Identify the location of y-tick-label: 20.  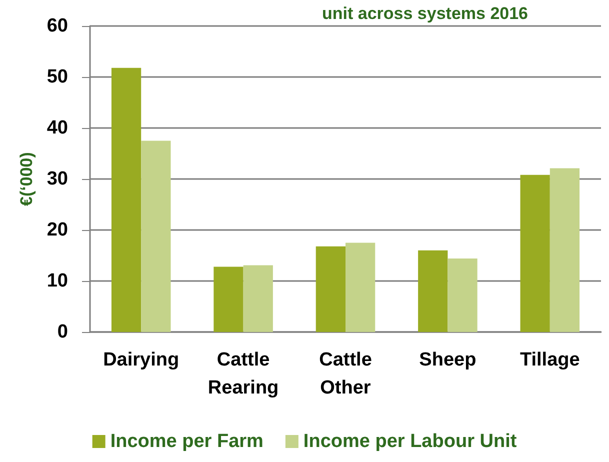
(57, 230).